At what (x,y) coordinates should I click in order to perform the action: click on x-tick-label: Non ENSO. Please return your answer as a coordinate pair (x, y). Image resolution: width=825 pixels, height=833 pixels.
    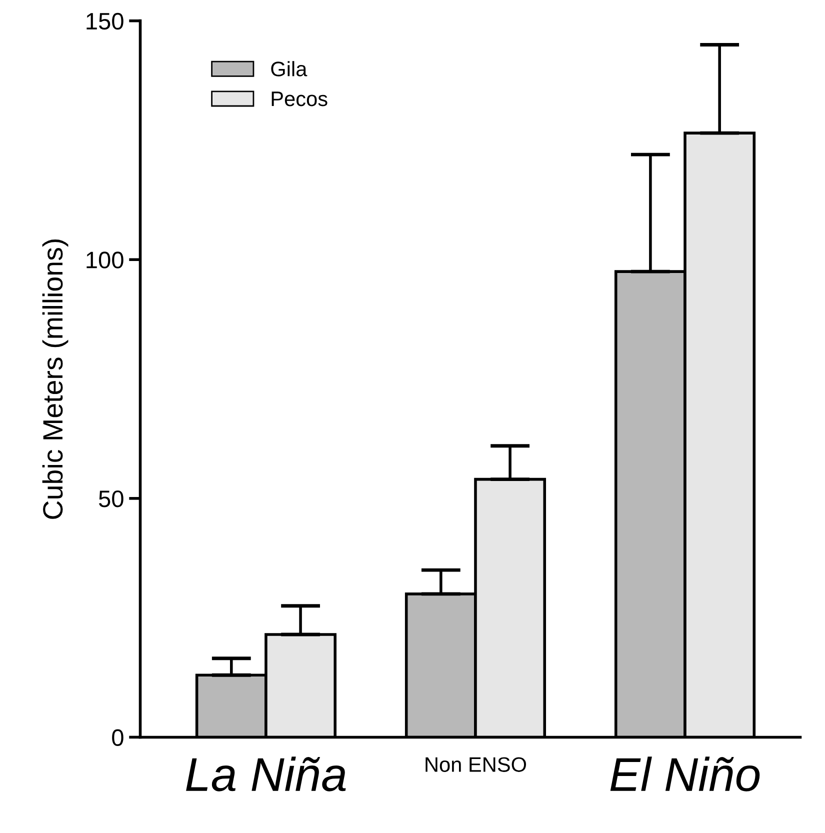
    Looking at the image, I should click on (476, 764).